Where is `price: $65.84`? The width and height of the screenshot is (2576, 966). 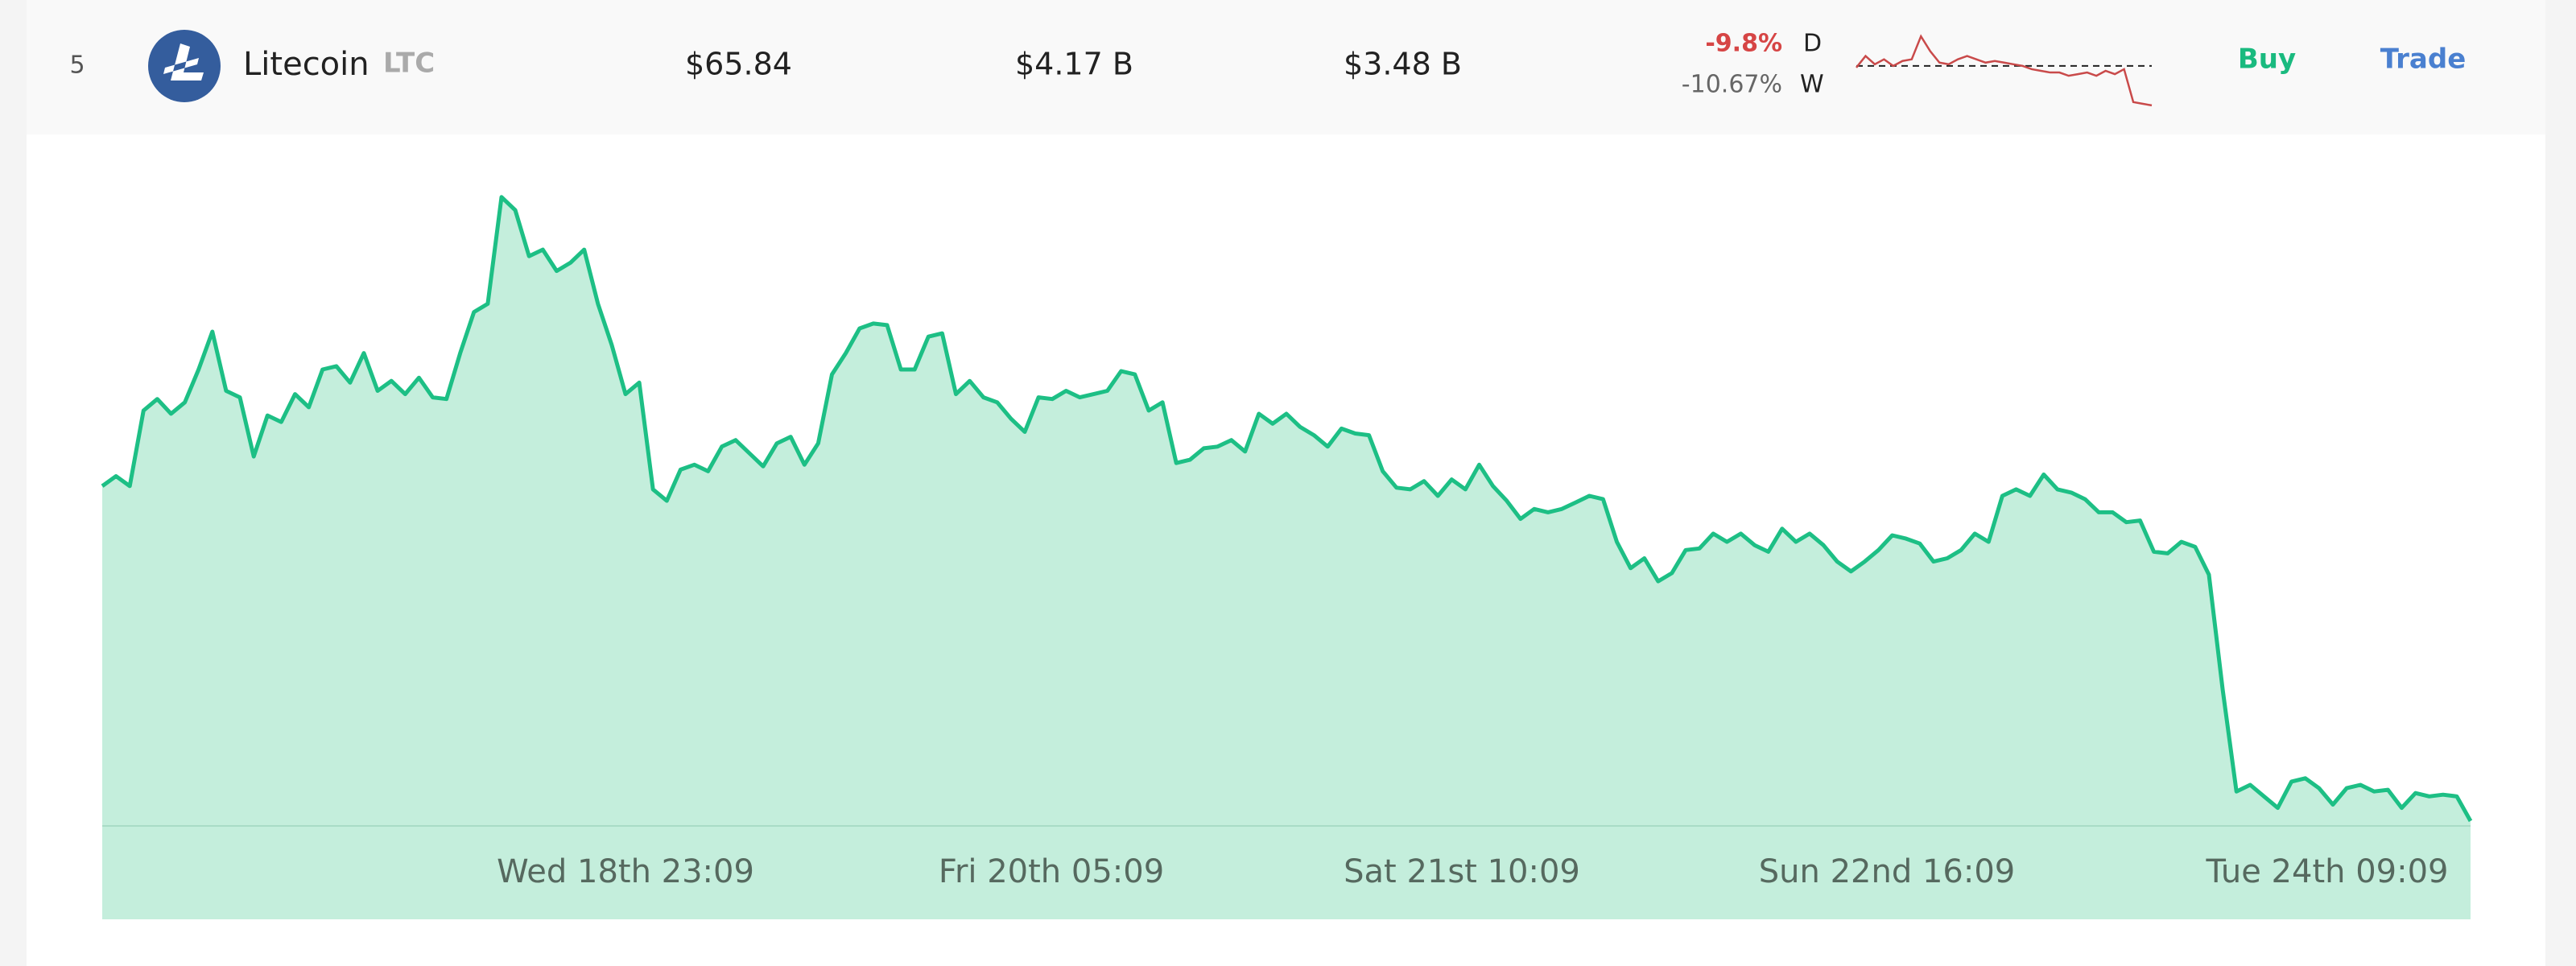 price: $65.84 is located at coordinates (738, 64).